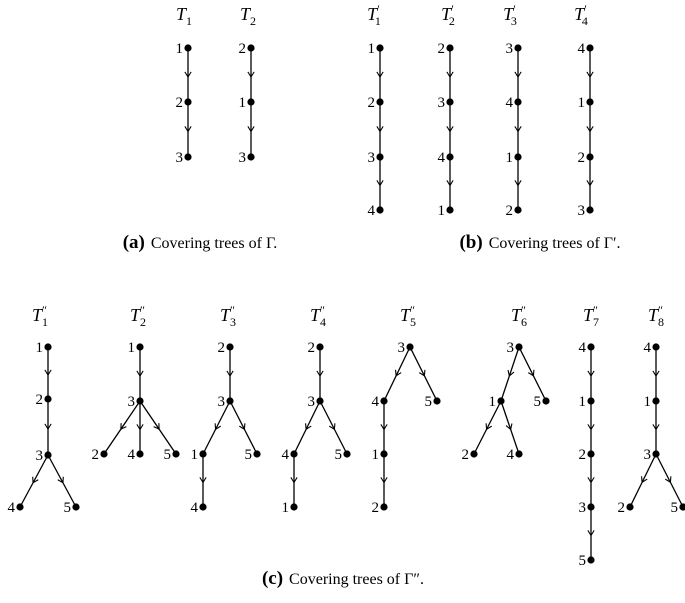 Image resolution: width=685 pixels, height=603 pixels. I want to click on tree-c-3: T″ 3 2 3 1 5 4, so click(226, 409).